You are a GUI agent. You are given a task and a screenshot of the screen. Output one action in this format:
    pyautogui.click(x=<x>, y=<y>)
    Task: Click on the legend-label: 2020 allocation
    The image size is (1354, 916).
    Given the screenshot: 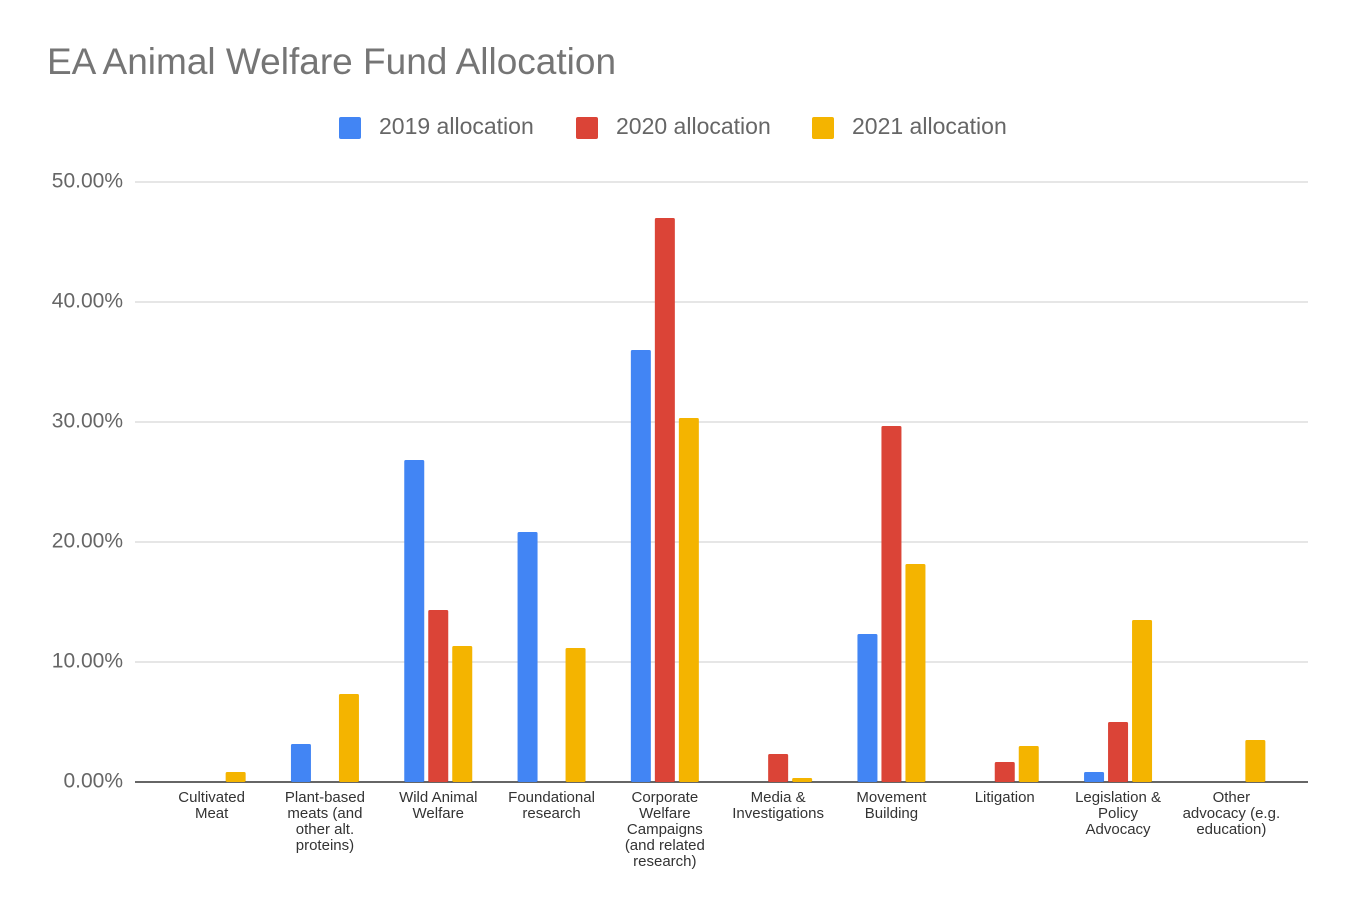 What is the action you would take?
    pyautogui.click(x=693, y=126)
    